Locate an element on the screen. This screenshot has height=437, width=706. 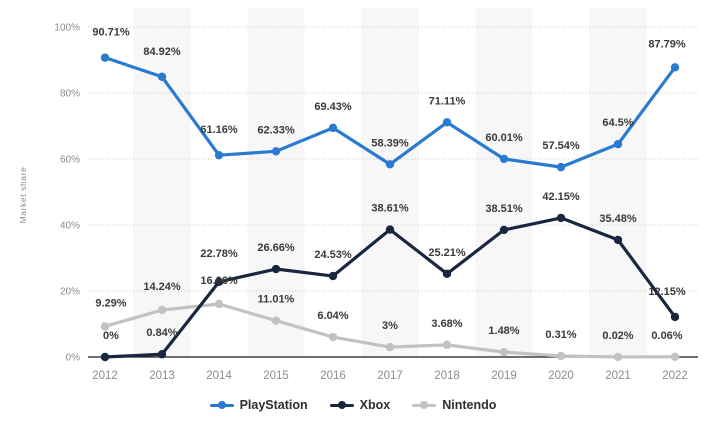
x-axis-tick-label: 2017 is located at coordinates (390, 376).